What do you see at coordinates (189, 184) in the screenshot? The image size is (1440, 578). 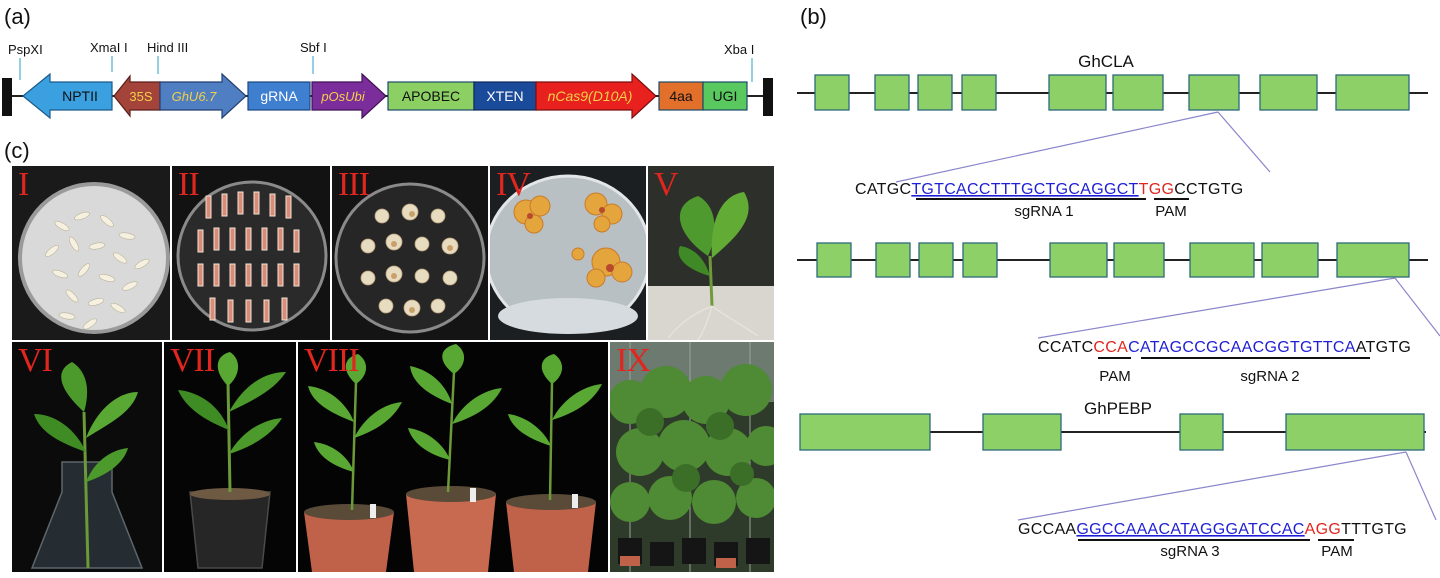 I see `stage-label-2: II` at bounding box center [189, 184].